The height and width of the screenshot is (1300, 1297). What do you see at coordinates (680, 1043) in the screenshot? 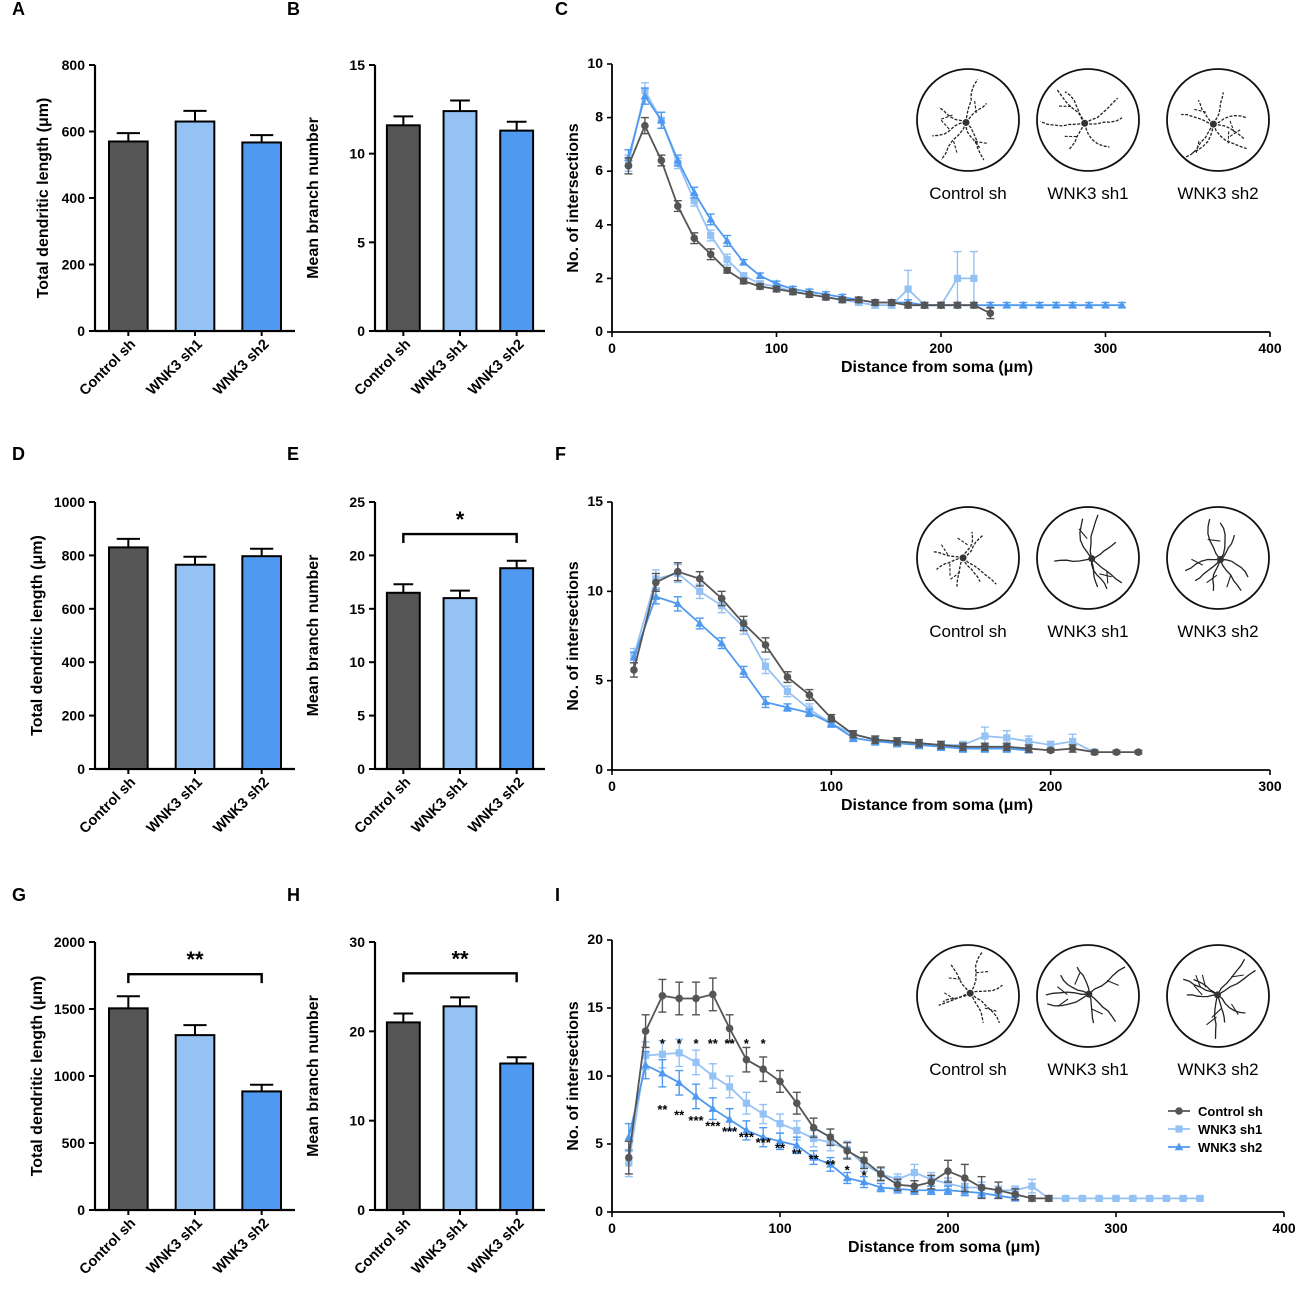
I see `significance-marker: *` at bounding box center [680, 1043].